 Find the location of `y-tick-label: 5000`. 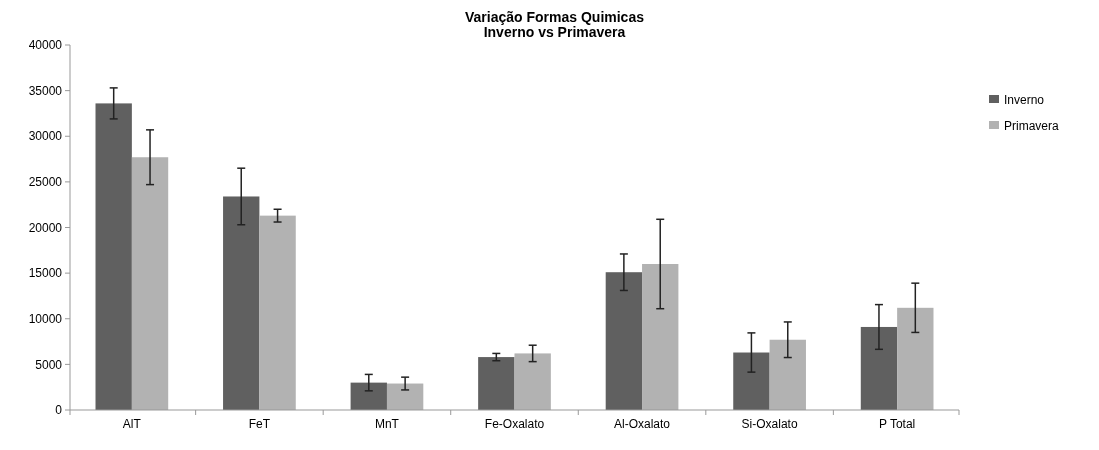

y-tick-label: 5000 is located at coordinates (49, 364).